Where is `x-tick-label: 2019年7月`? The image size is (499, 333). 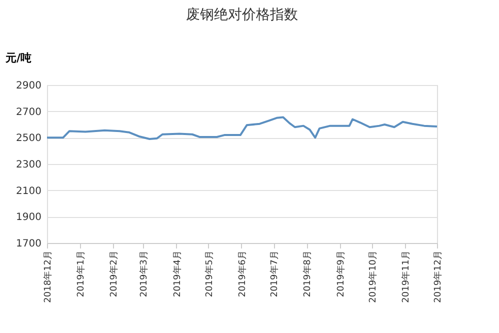 x-tick-label: 2019年7月 is located at coordinates (274, 274).